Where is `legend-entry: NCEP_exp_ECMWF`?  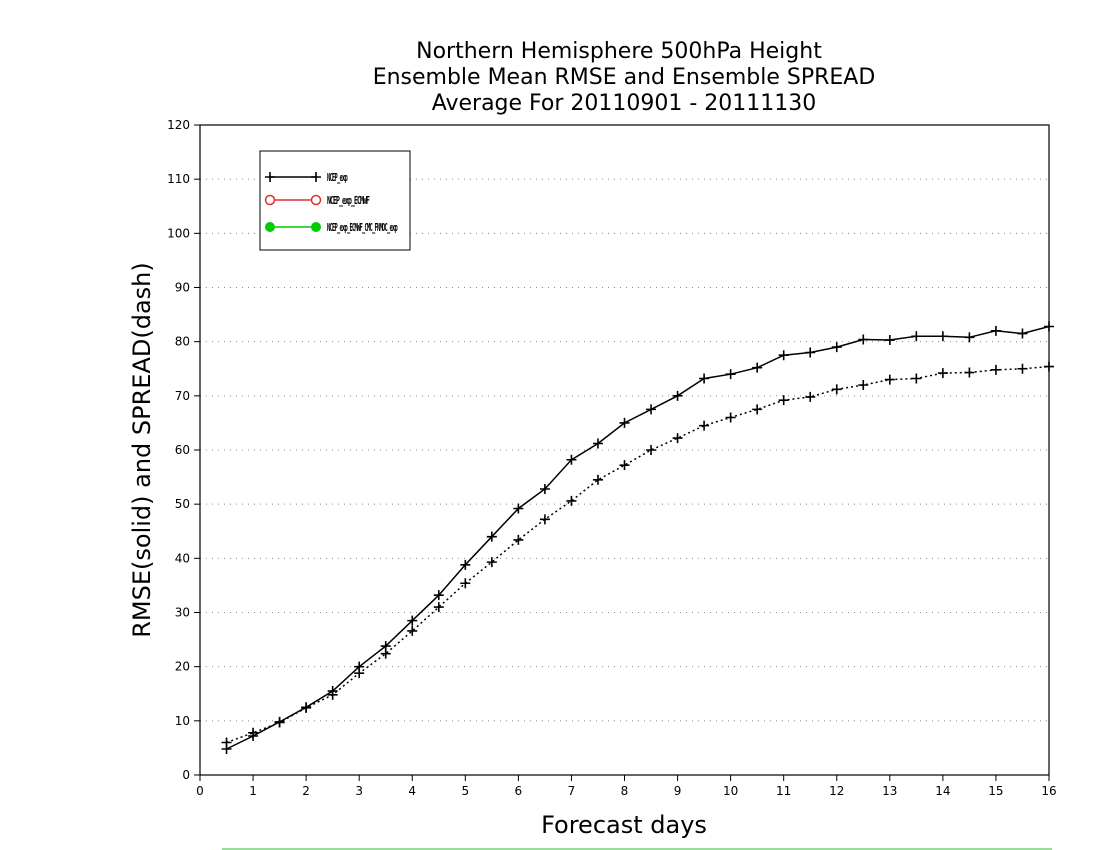
legend-entry: NCEP_exp_ECMWF is located at coordinates (317, 200).